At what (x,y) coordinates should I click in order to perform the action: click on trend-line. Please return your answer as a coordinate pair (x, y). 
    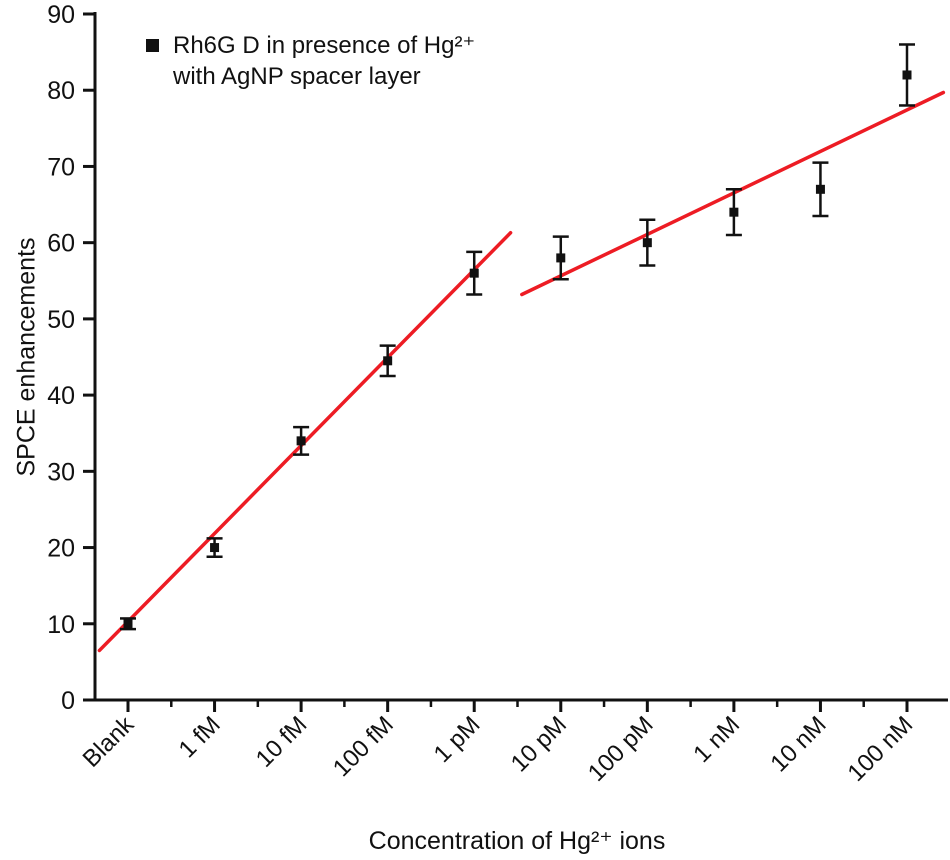
    Looking at the image, I should click on (733, 193).